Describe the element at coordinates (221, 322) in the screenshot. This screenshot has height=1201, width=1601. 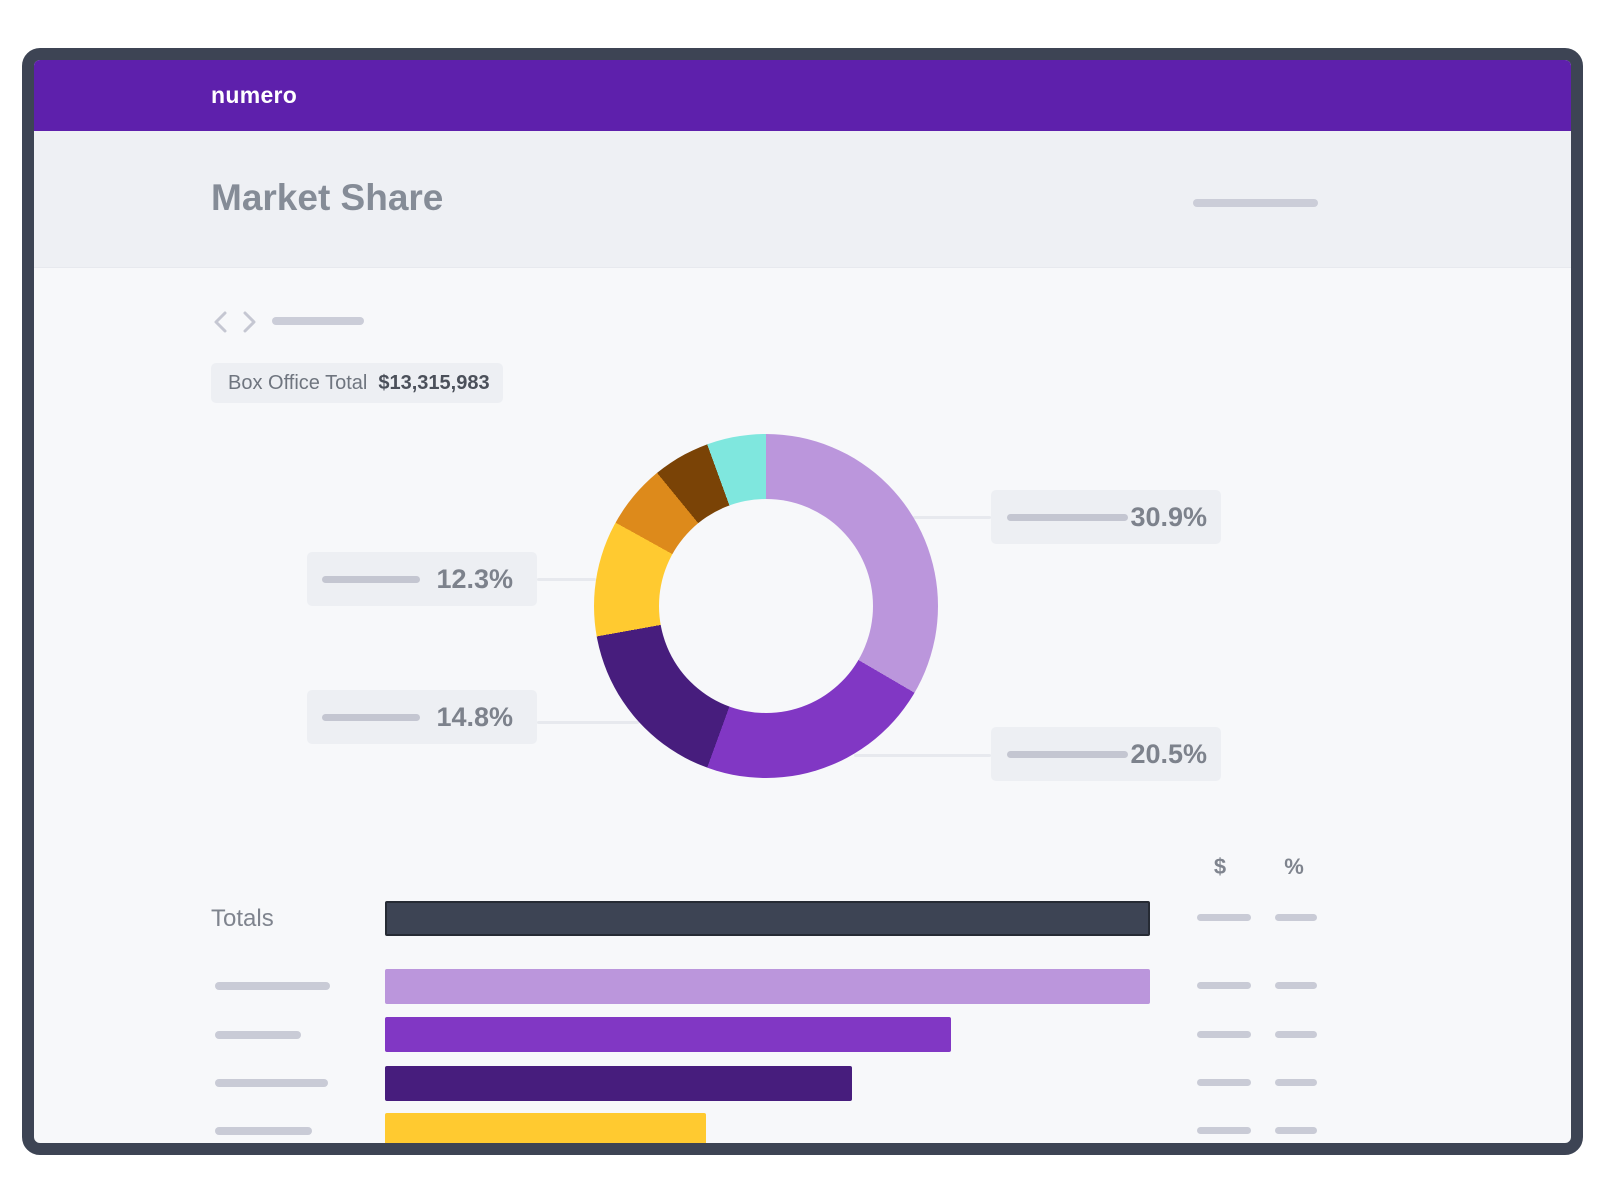
I see `chevron-left-icon` at that location.